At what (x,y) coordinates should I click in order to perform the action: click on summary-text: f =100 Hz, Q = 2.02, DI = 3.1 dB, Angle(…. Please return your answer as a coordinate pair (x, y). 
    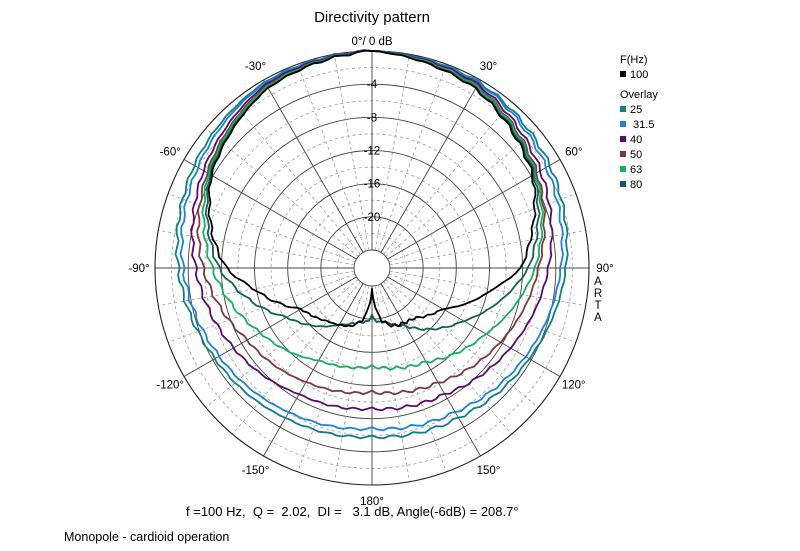
    Looking at the image, I should click on (352, 511).